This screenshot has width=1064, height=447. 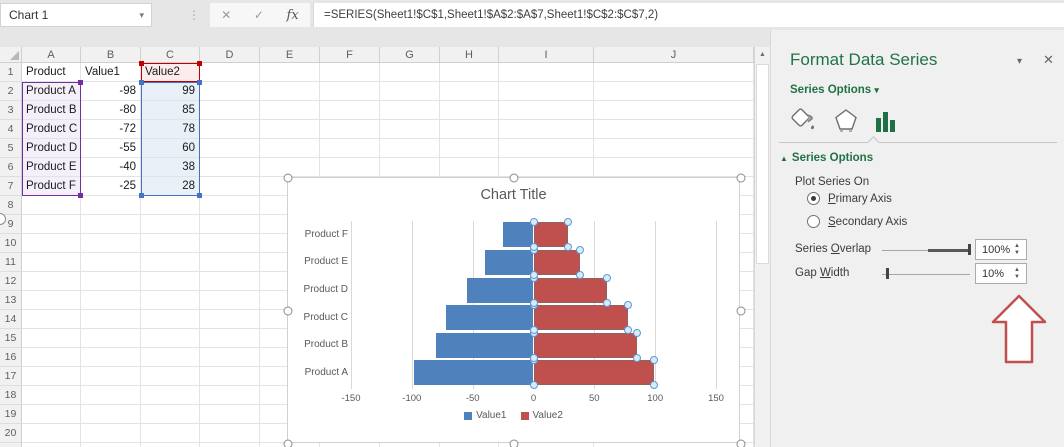 What do you see at coordinates (11, 319) in the screenshot?
I see `row-header-14: 14` at bounding box center [11, 319].